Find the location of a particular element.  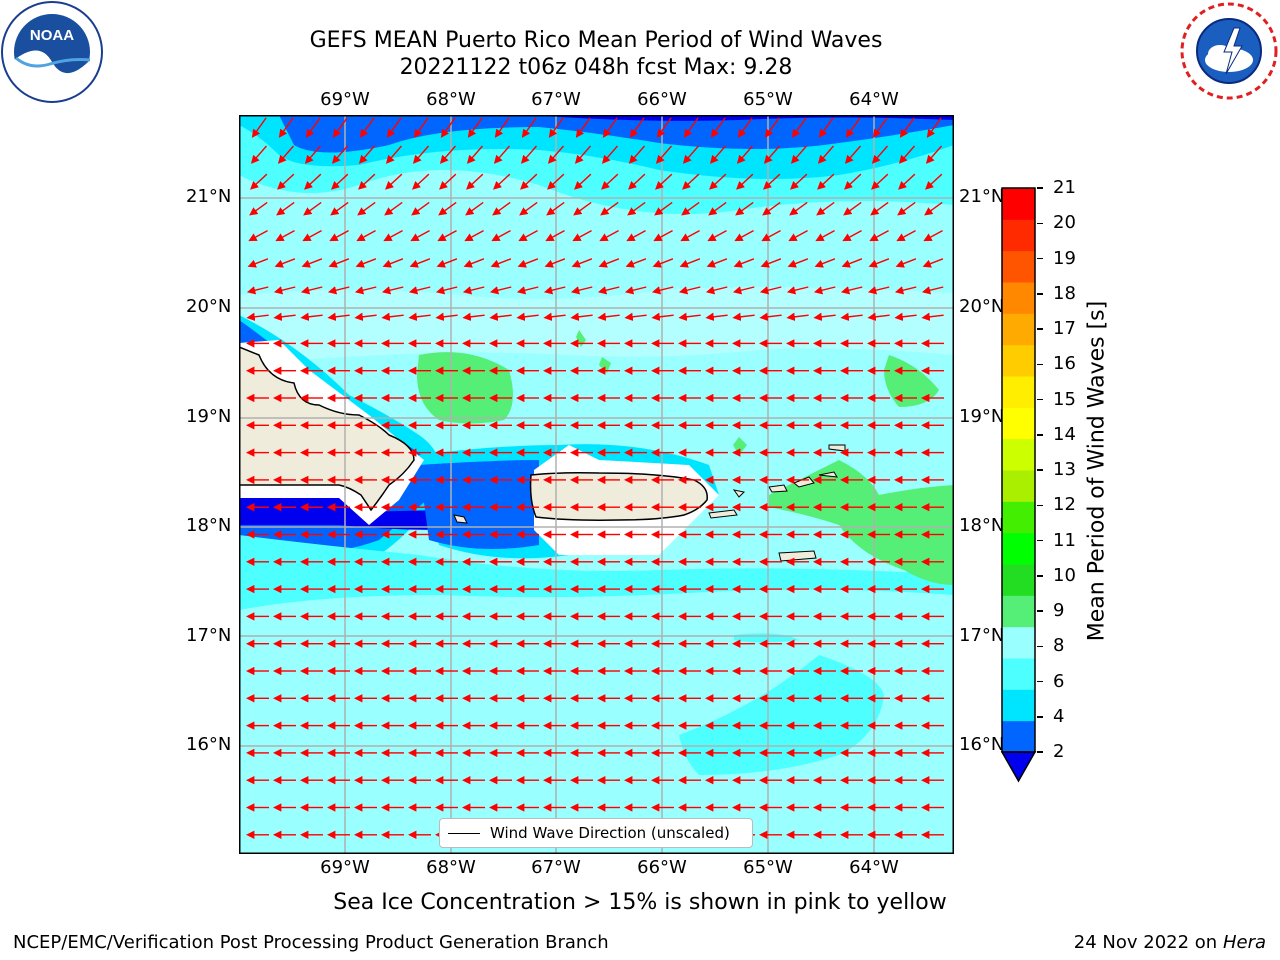

colorbar-tick-label: 19 is located at coordinates (1064, 258).